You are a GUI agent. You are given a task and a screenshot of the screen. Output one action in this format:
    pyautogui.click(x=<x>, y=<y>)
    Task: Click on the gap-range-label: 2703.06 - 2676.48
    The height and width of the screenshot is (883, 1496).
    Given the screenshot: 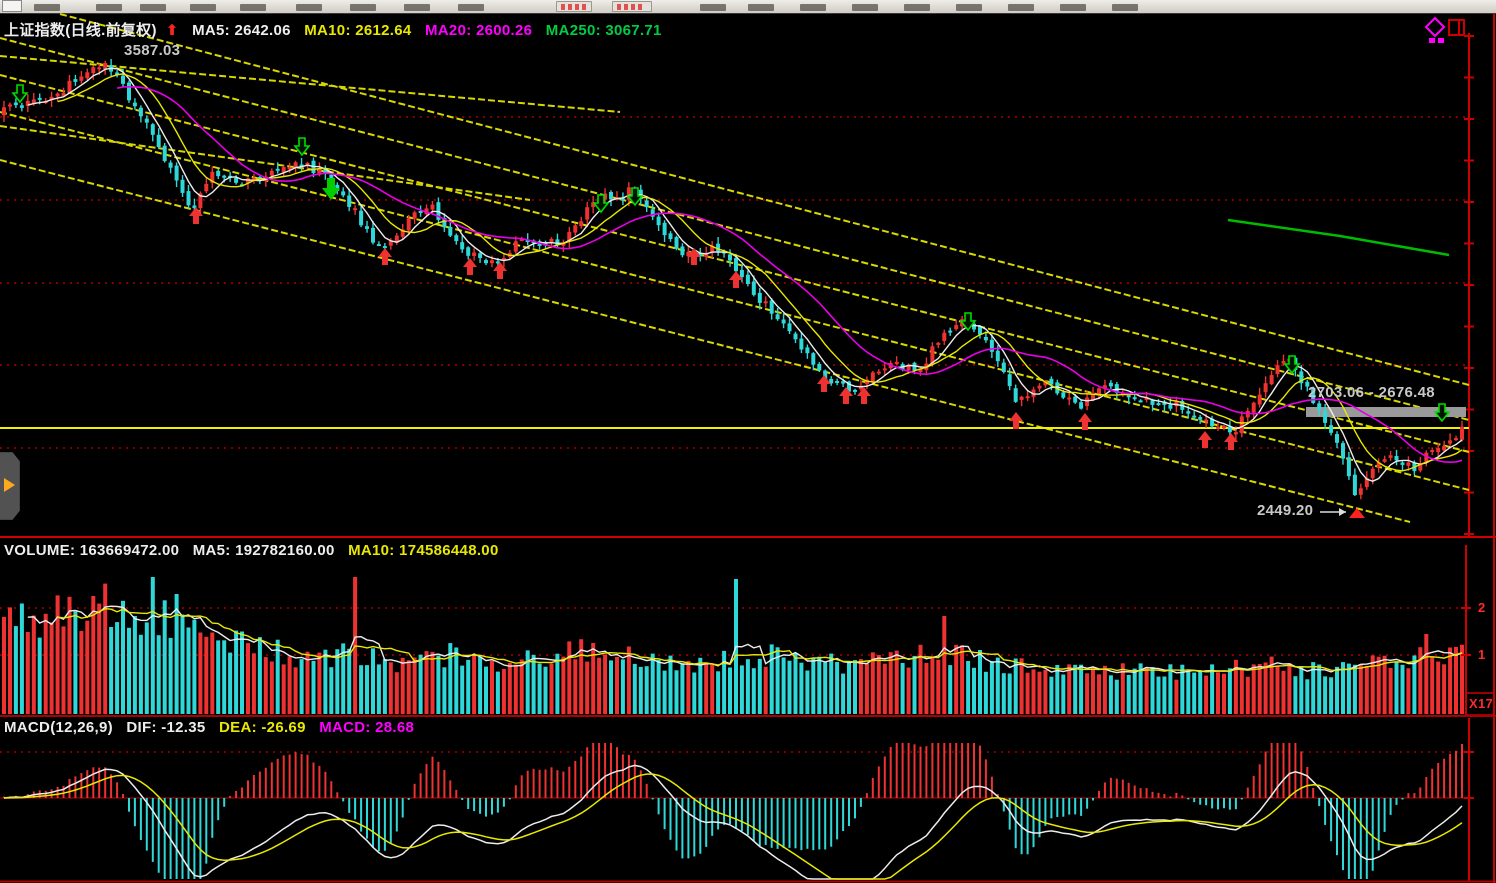 What is the action you would take?
    pyautogui.click(x=1371, y=392)
    